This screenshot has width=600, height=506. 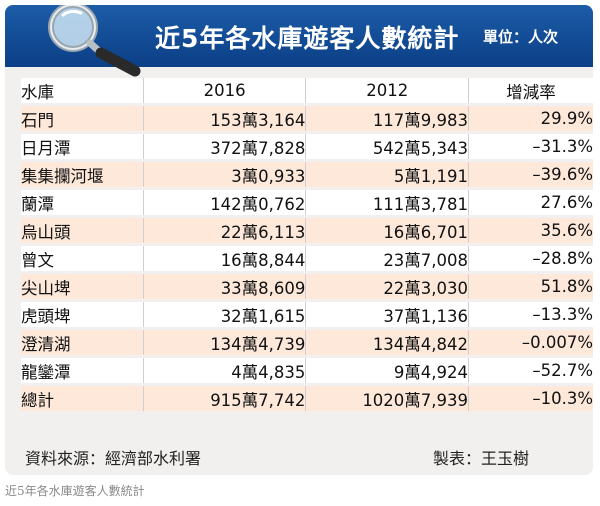 I want to click on maker-note: 製表：王玉樹, so click(x=481, y=458).